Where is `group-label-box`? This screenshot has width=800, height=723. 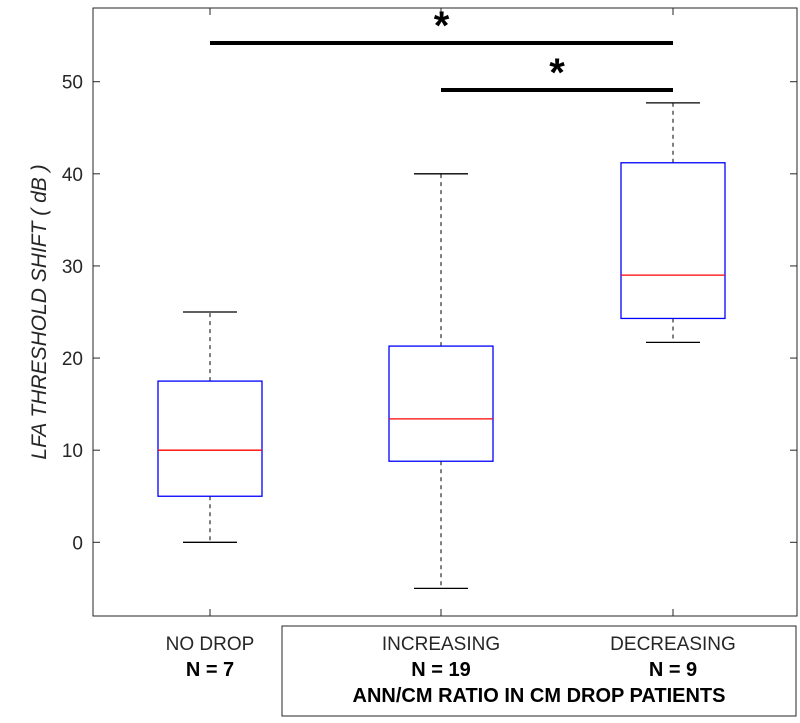
group-label-box is located at coordinates (539, 671).